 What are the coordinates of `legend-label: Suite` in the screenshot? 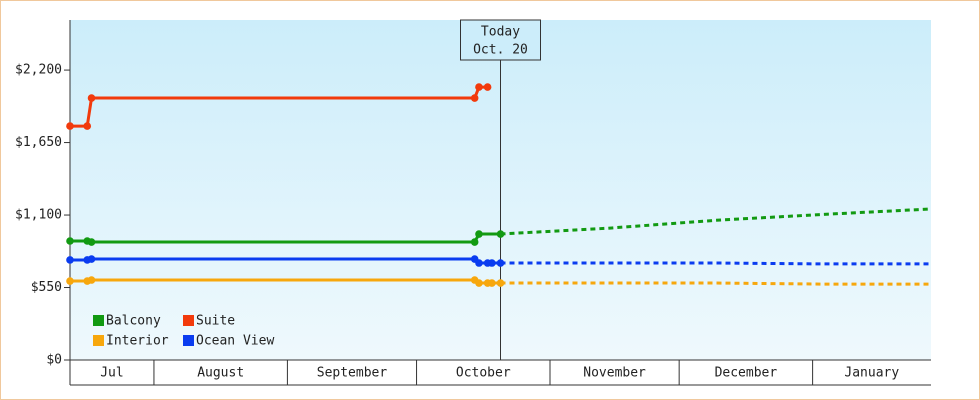 It's located at (215, 321).